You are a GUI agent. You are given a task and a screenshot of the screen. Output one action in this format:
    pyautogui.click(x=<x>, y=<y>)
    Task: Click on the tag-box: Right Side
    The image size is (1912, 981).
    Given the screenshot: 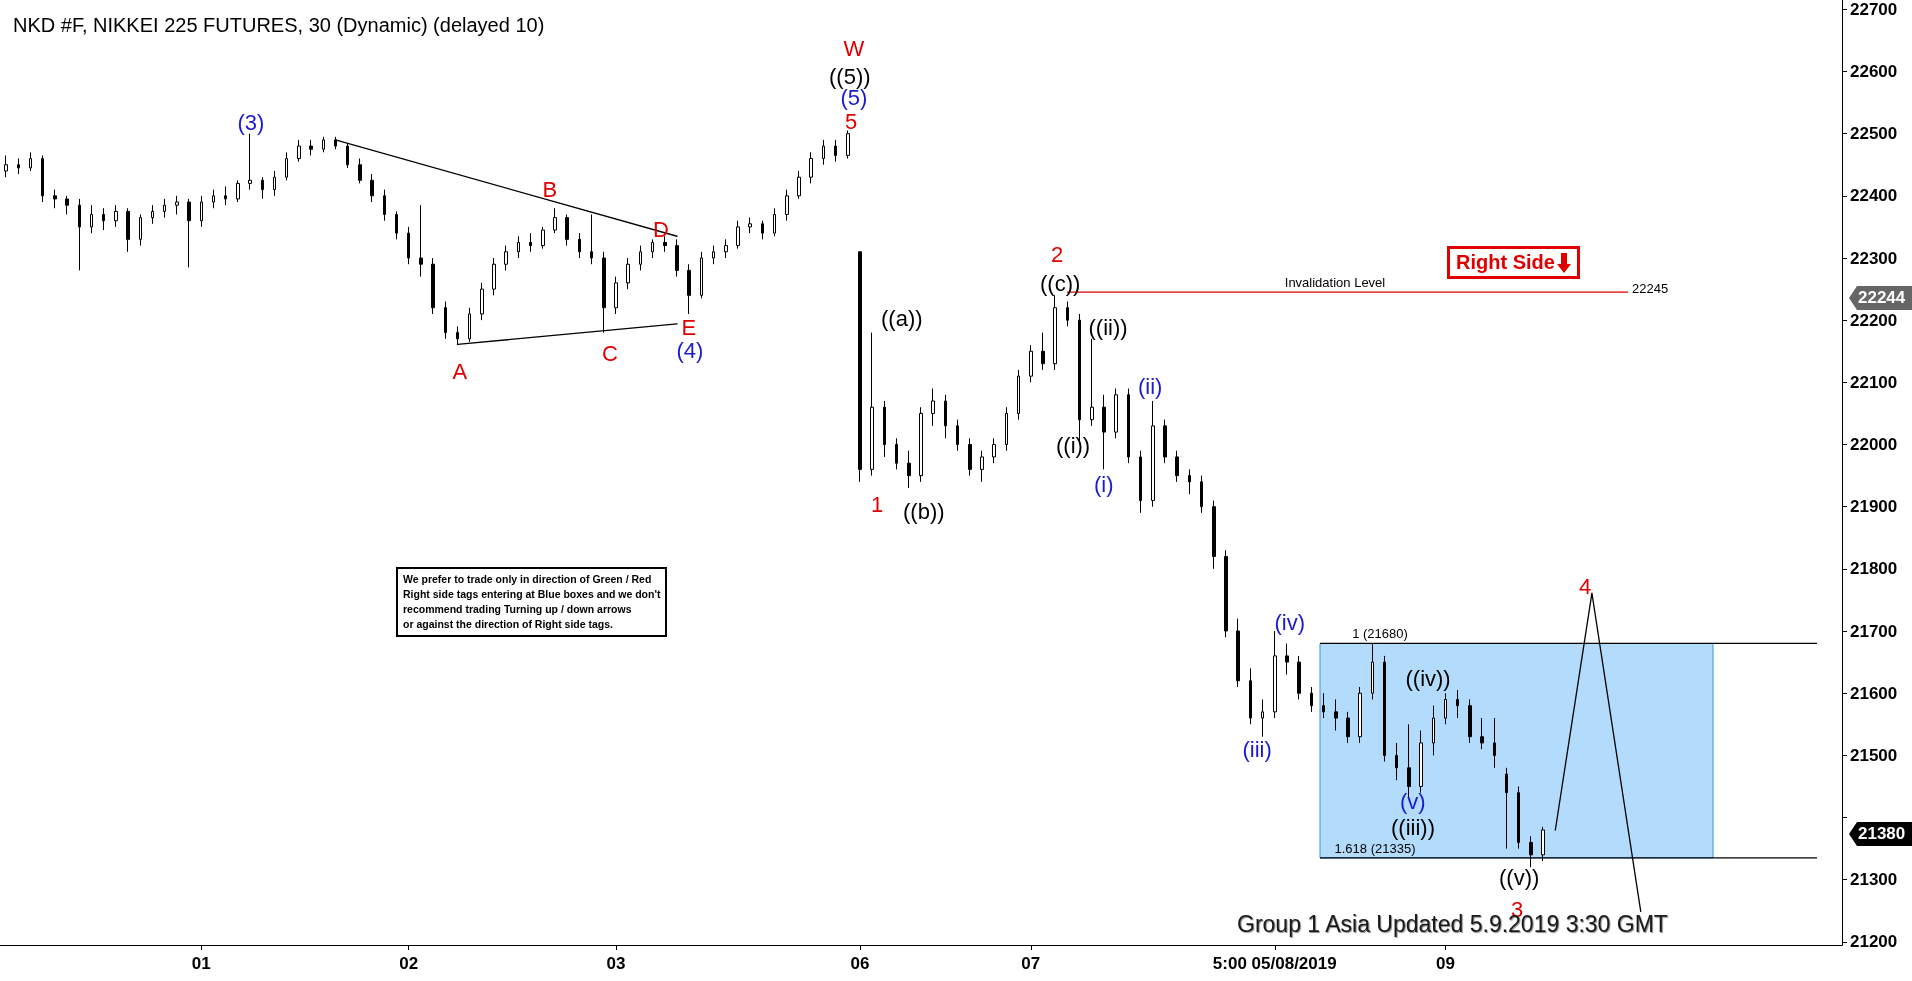 What is the action you would take?
    pyautogui.click(x=1513, y=262)
    